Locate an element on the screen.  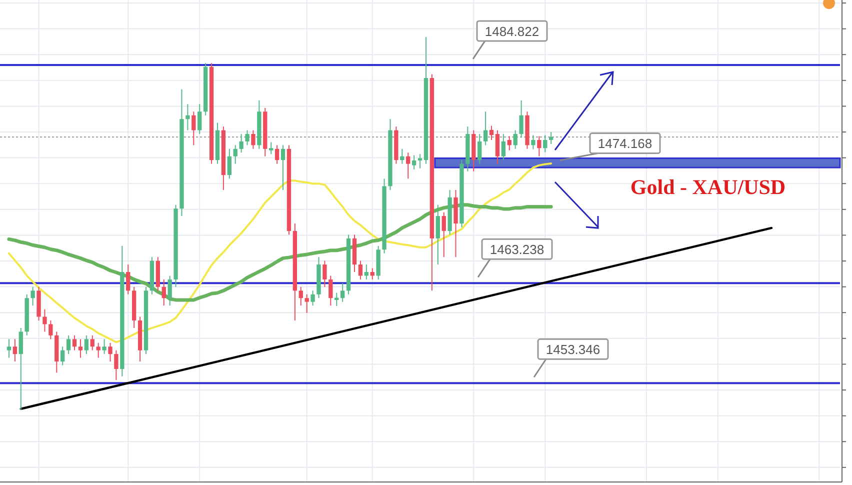
annotation: 1463.238 is located at coordinates (517, 250).